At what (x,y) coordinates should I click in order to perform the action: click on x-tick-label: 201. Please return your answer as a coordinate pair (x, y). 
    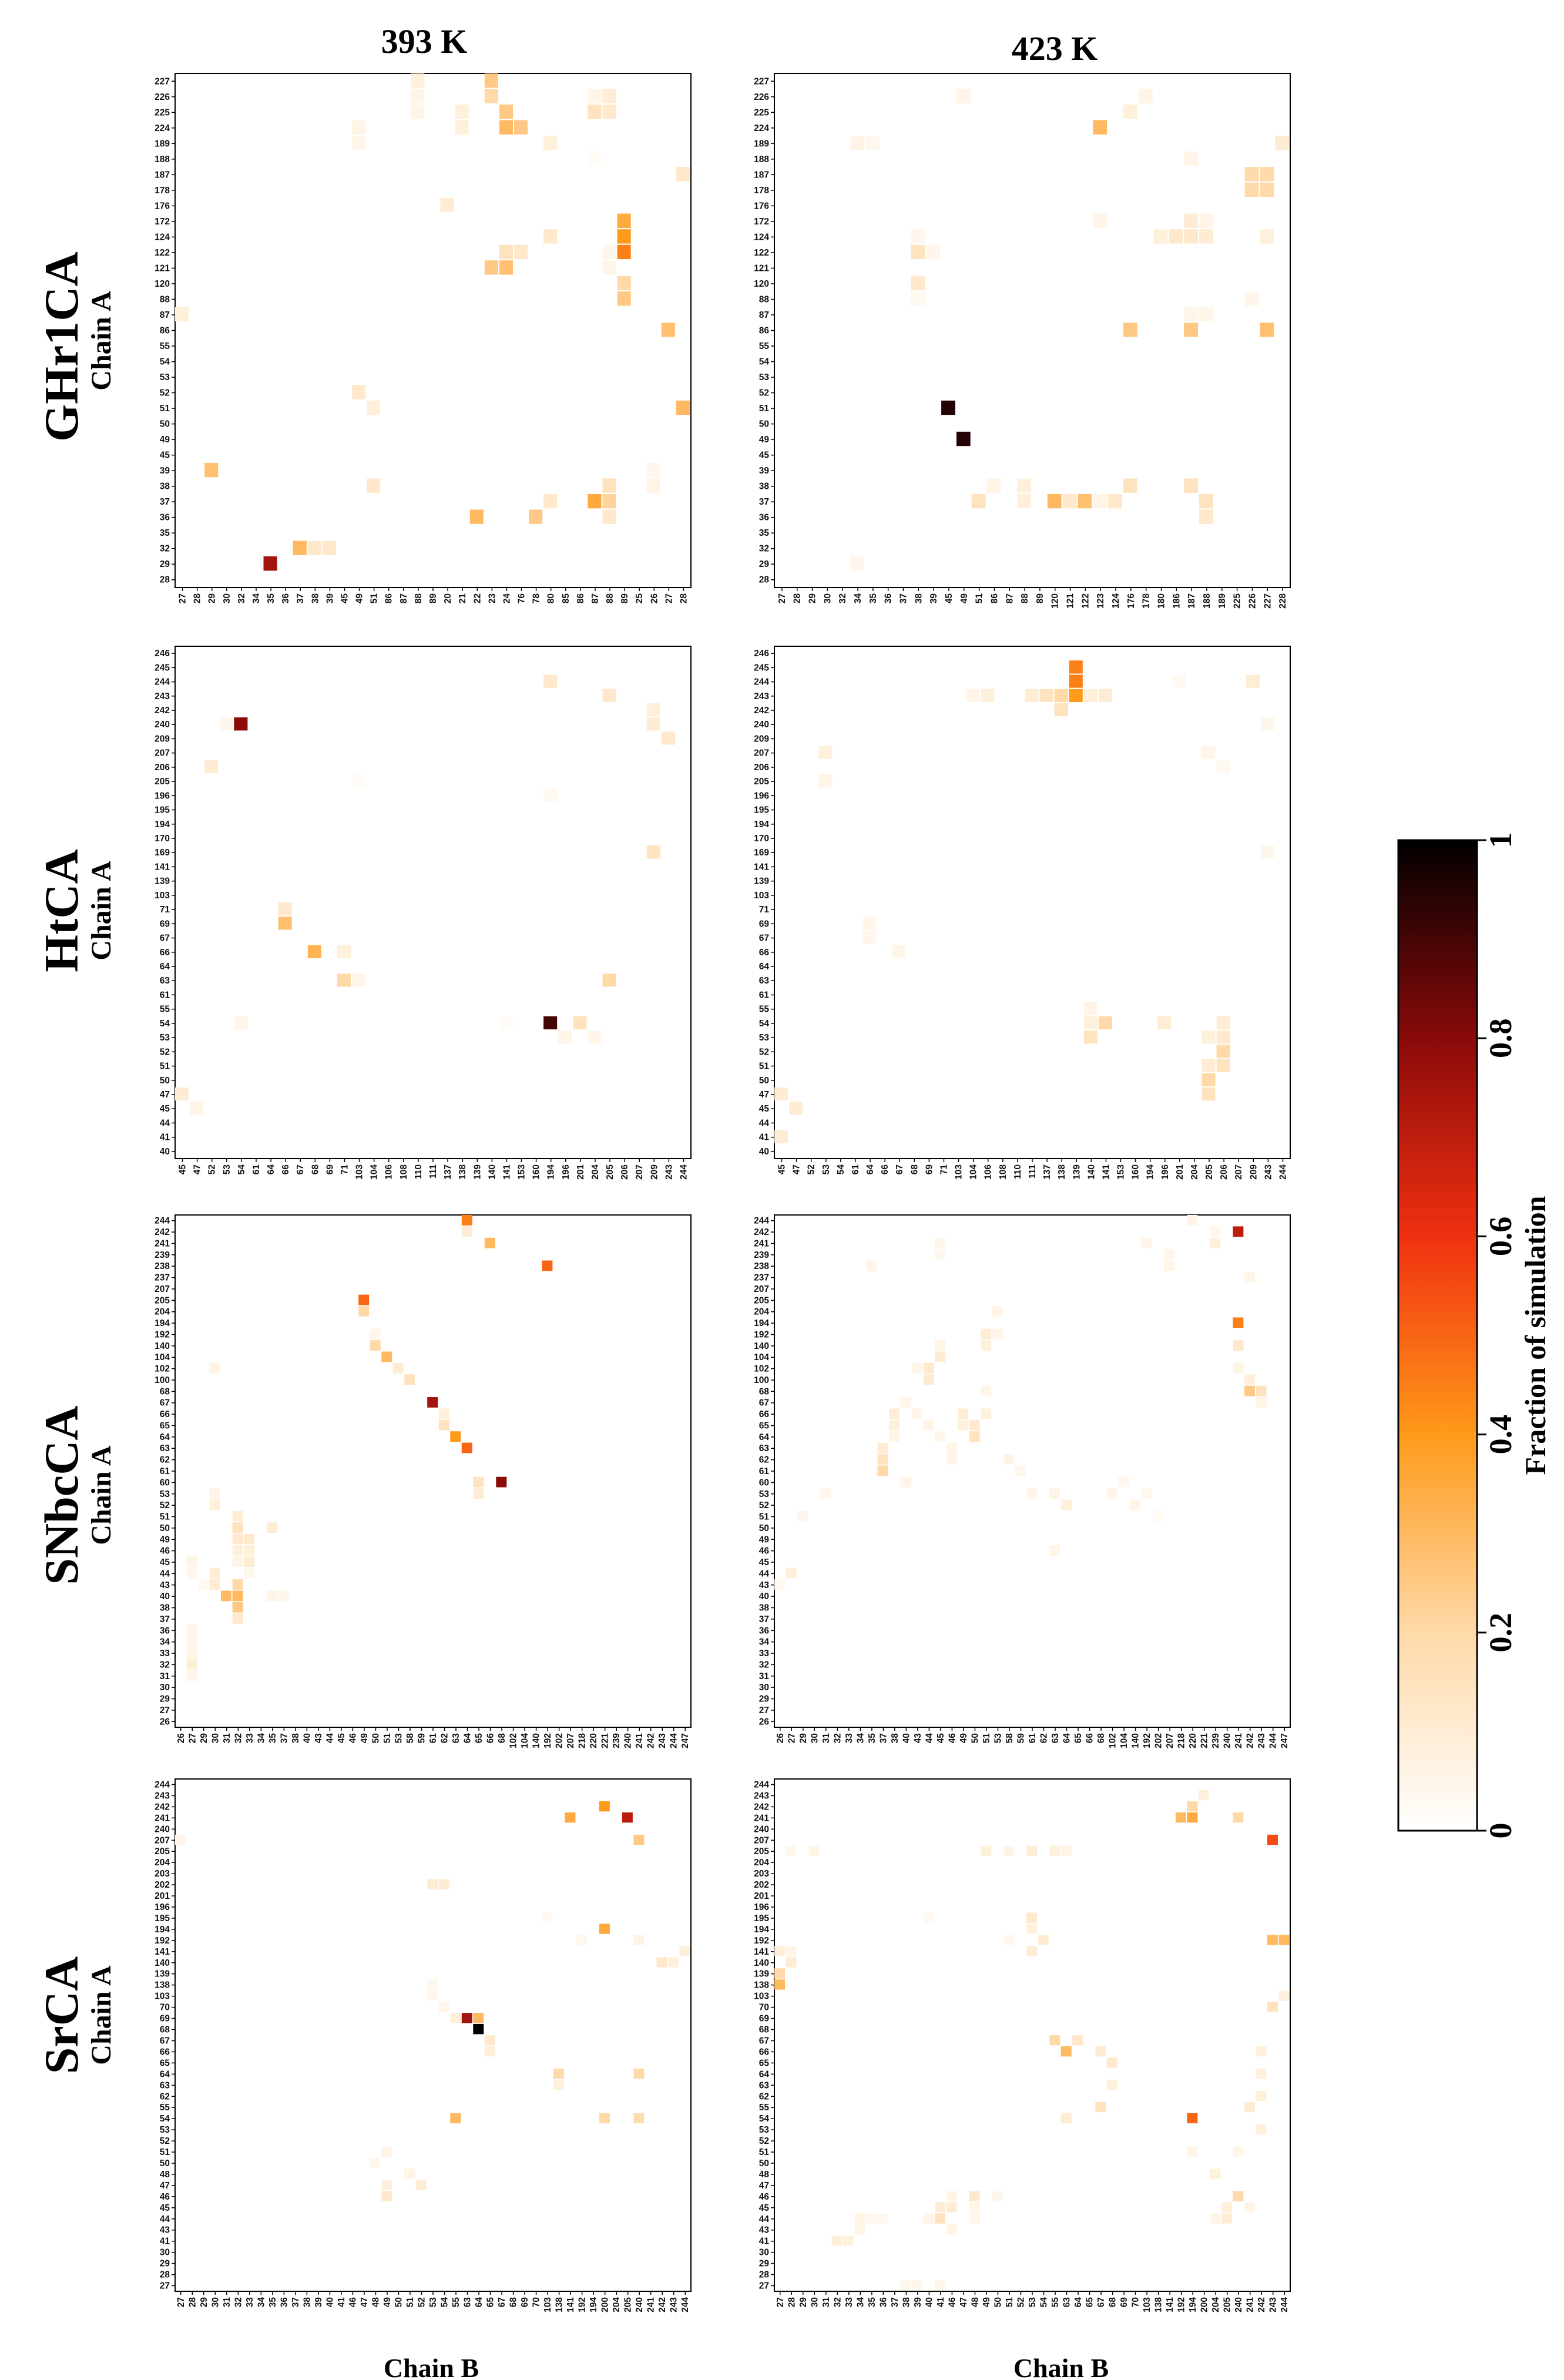
    Looking at the image, I should click on (581, 1172).